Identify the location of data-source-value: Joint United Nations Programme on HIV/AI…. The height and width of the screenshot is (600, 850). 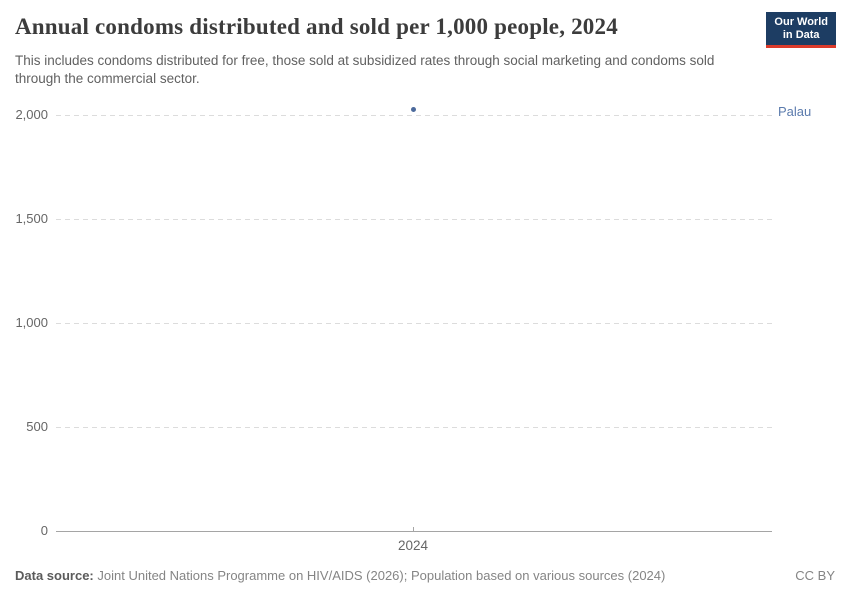
(381, 575).